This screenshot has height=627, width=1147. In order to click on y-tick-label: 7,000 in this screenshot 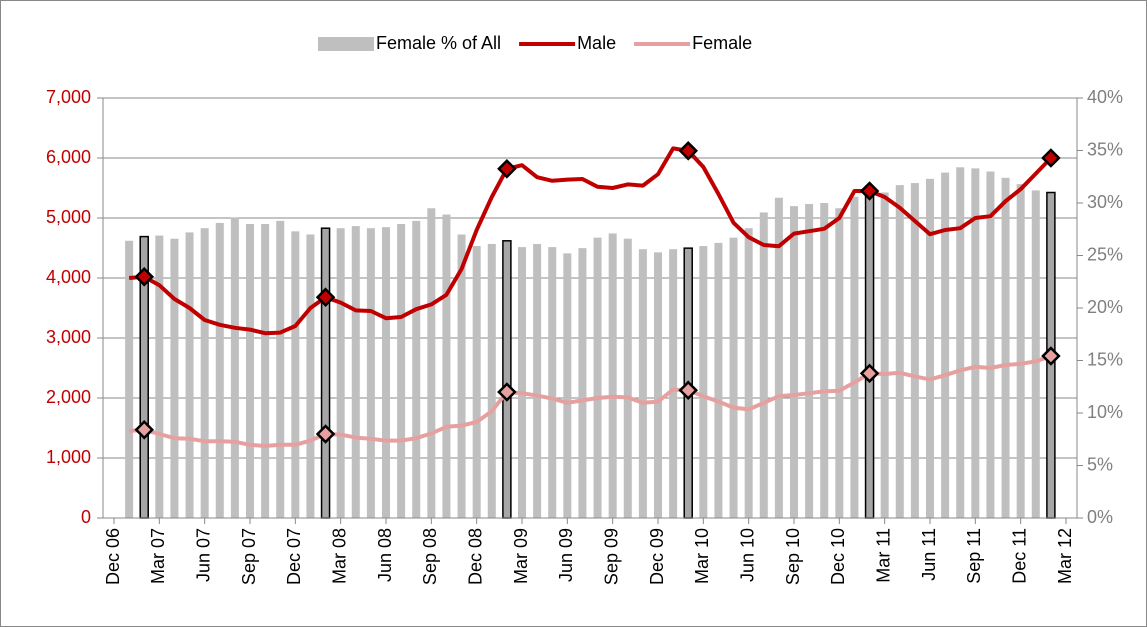, I will do `click(68, 97)`.